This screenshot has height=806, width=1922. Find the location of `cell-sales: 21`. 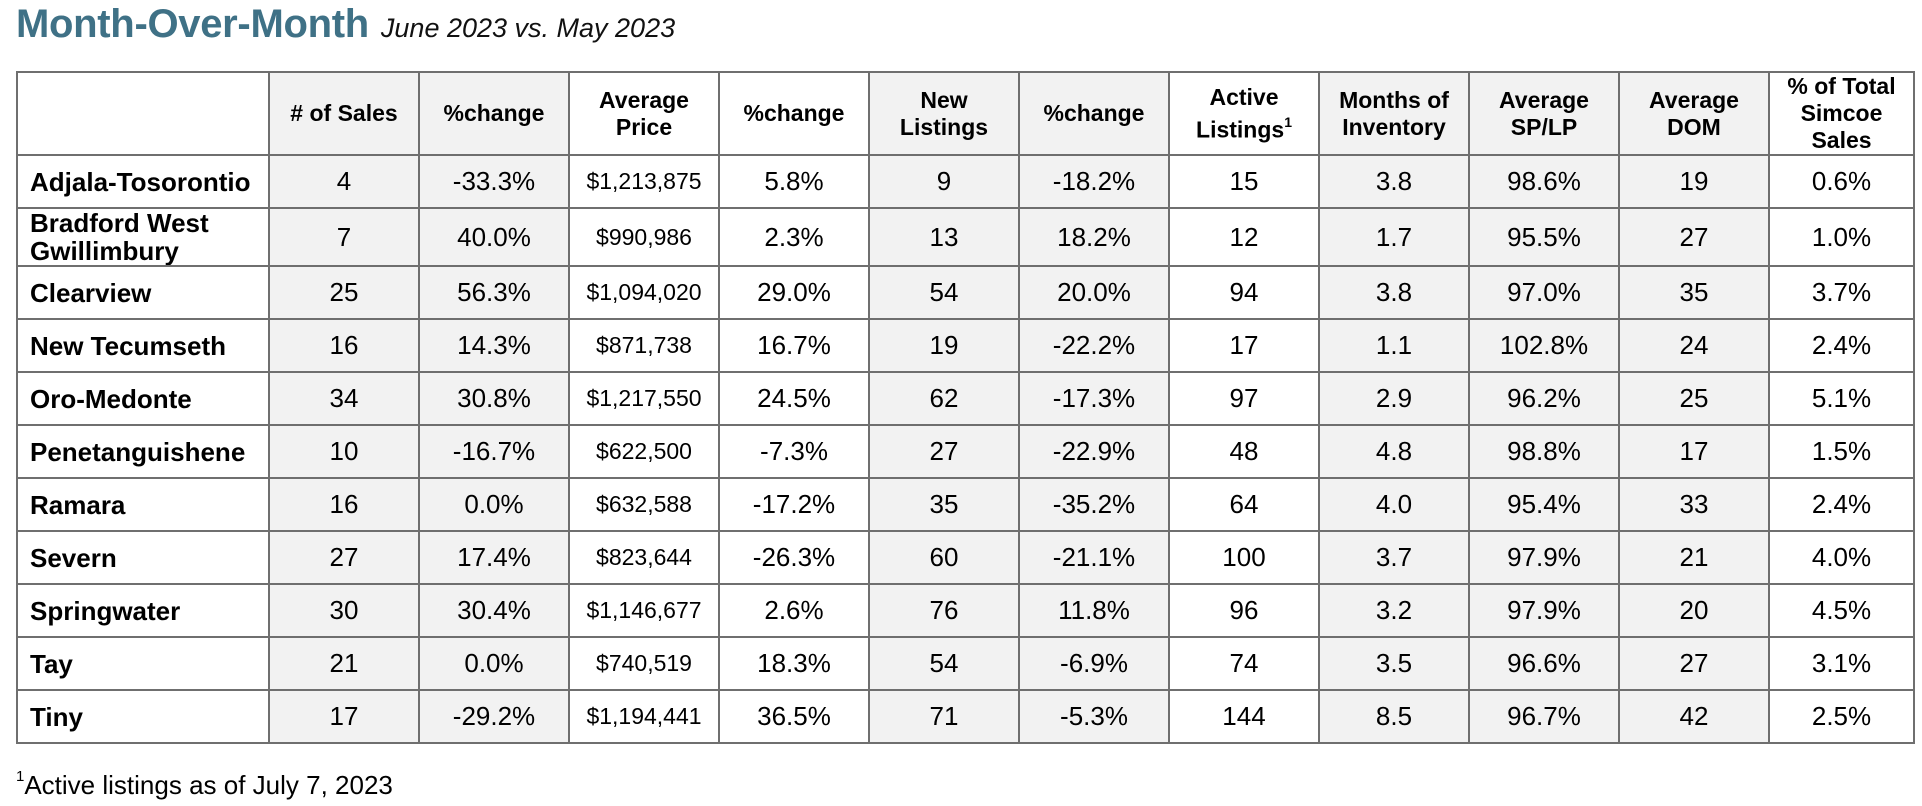

cell-sales: 21 is located at coordinates (344, 663).